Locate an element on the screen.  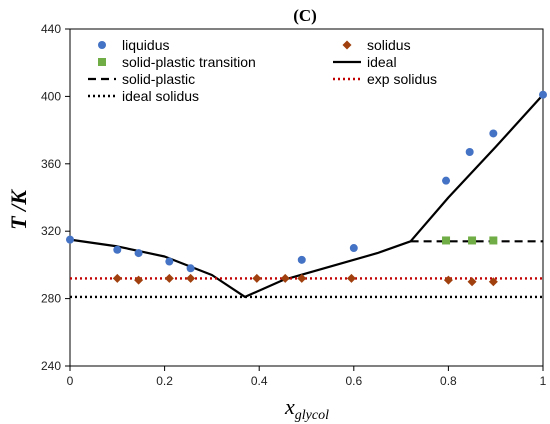
x-tick-label: 0.6 is located at coordinates (353, 381).